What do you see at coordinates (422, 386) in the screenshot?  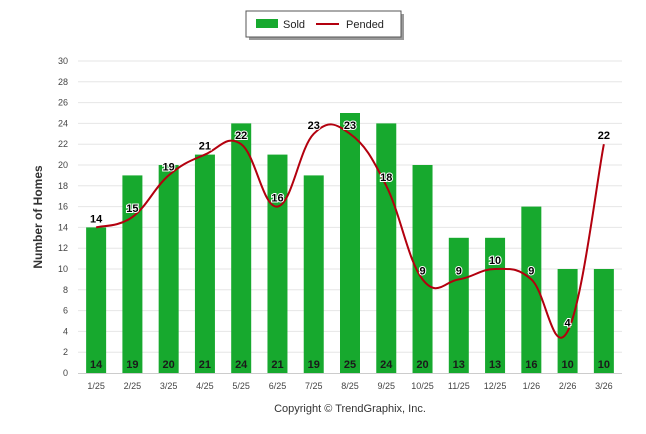 I see `x-tick-label: 10/25` at bounding box center [422, 386].